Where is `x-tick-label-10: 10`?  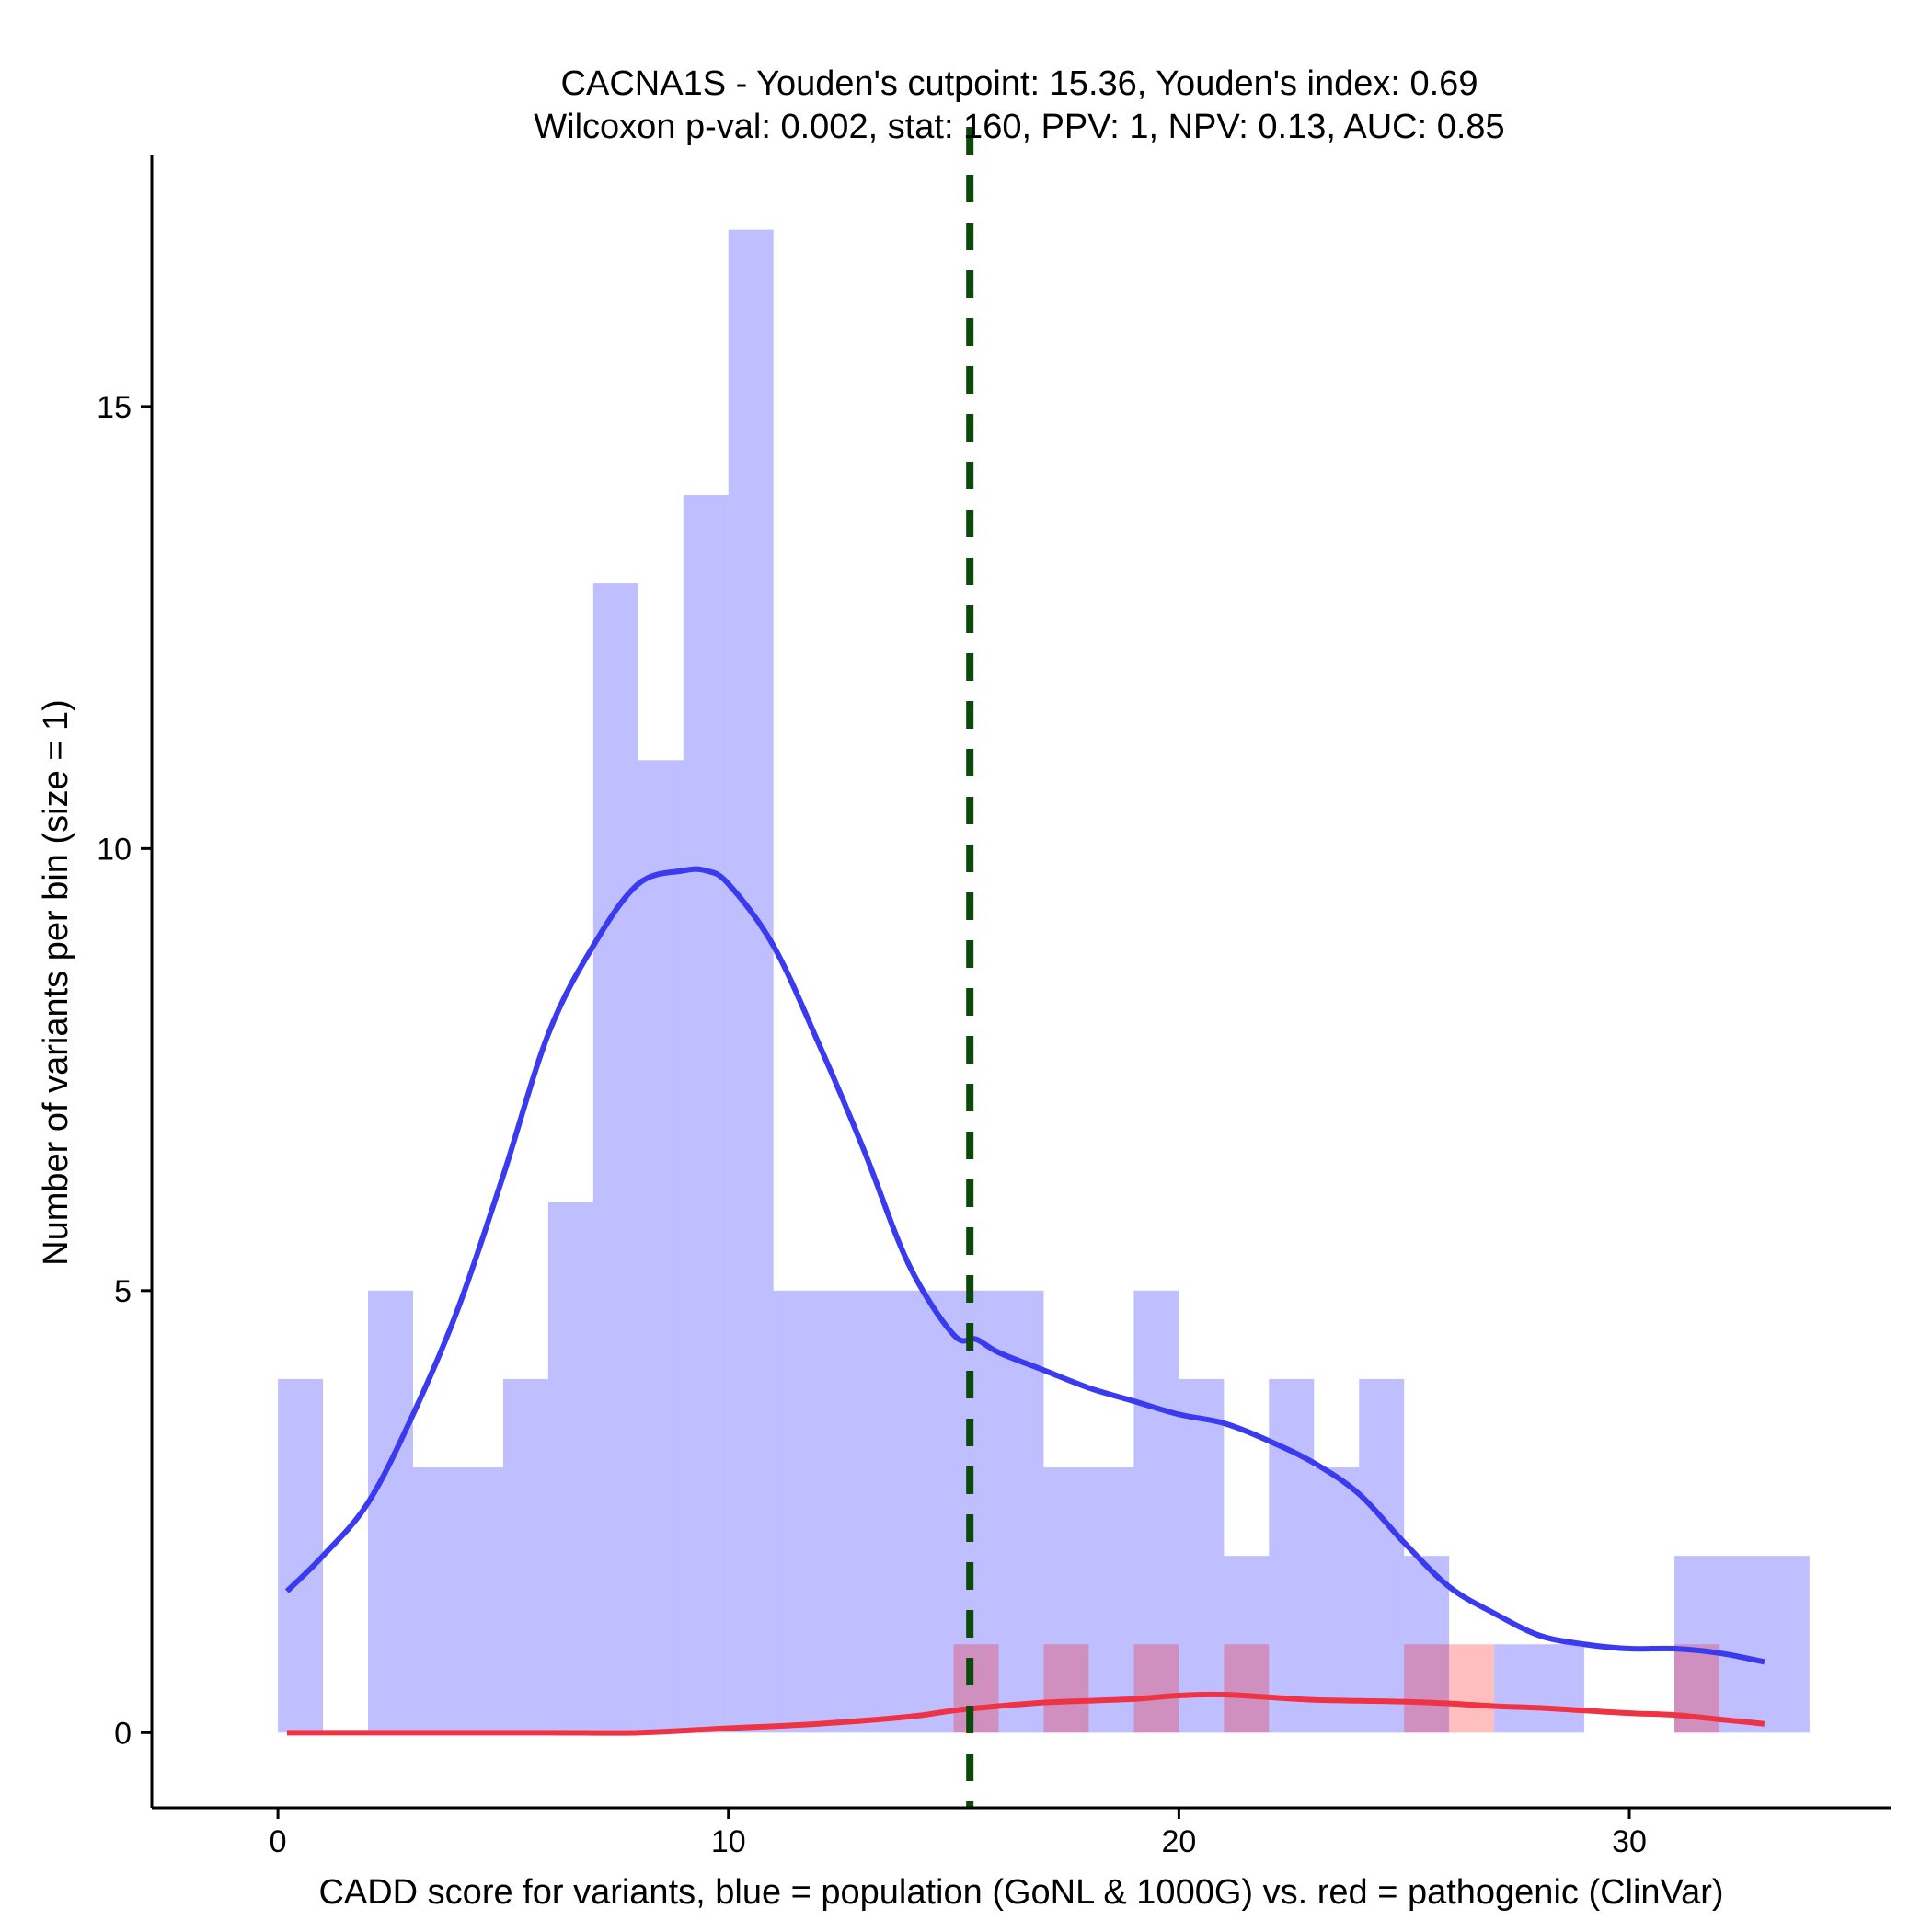
x-tick-label-10: 10 is located at coordinates (728, 1841).